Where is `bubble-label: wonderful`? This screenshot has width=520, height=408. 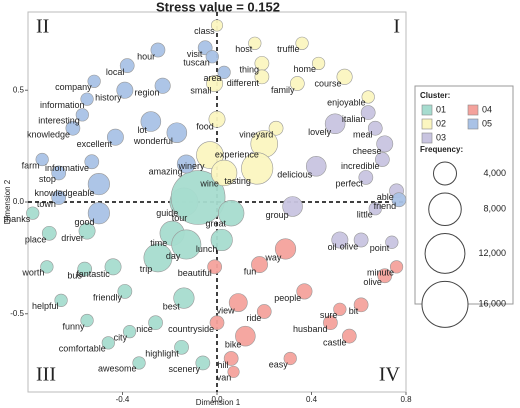
bubble-label: wonderful is located at coordinates (153, 141).